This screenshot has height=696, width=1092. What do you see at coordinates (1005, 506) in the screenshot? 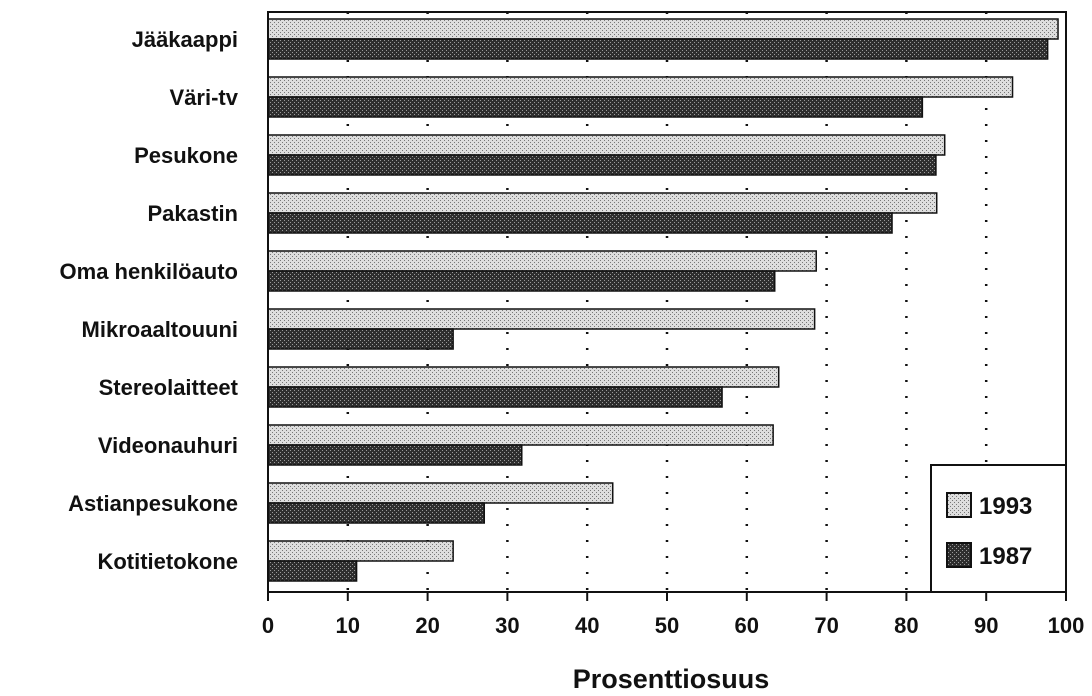
I see `legend-label: 1993` at bounding box center [1005, 506].